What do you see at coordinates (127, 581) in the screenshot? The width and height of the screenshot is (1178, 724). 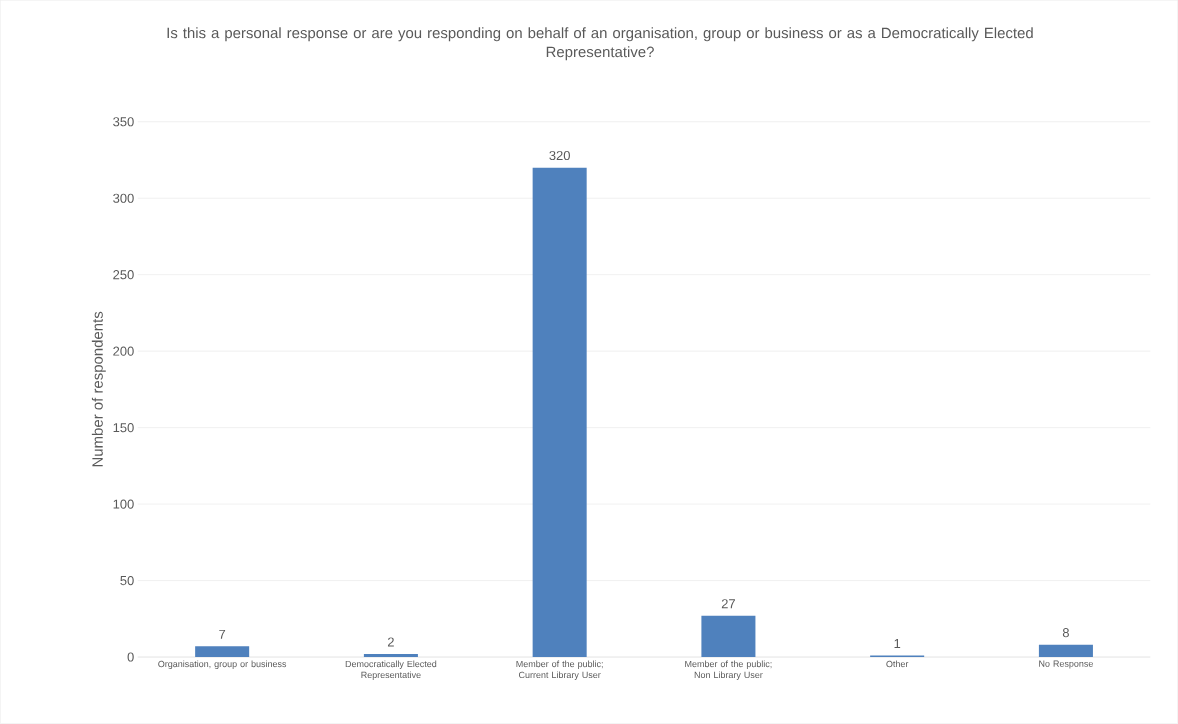 I see `y-tick-label: 50` at bounding box center [127, 581].